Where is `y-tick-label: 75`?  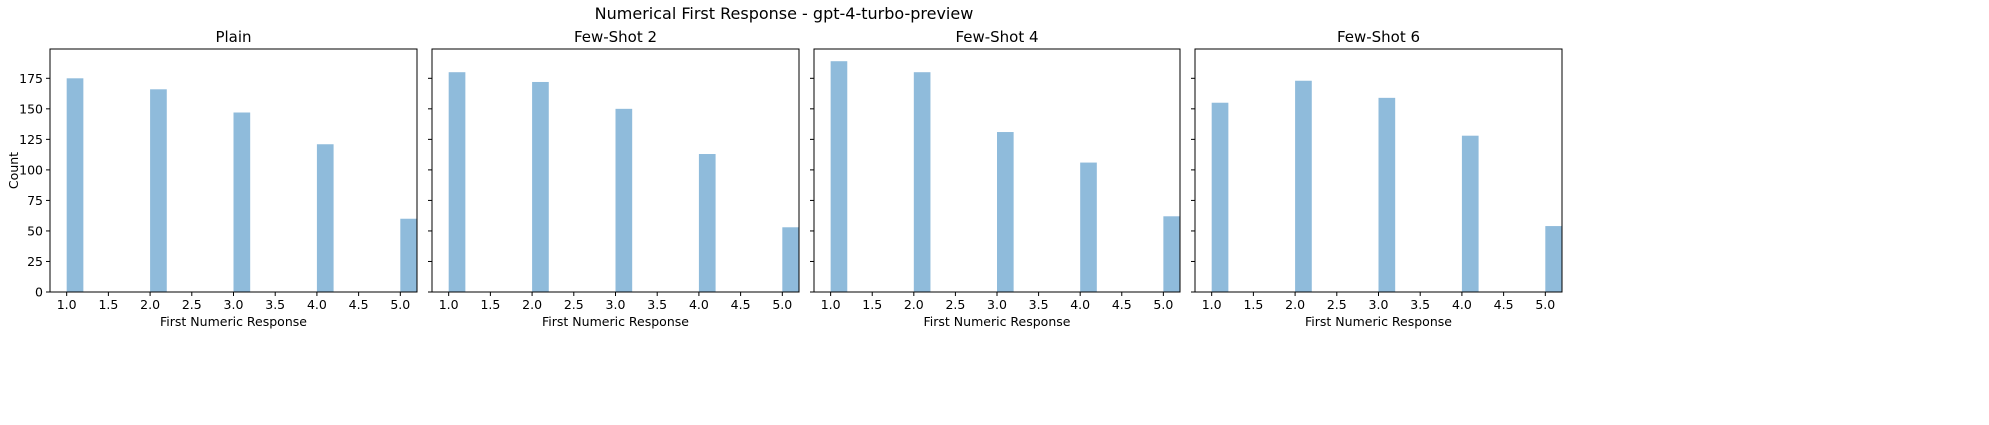 y-tick-label: 75 is located at coordinates (35, 200).